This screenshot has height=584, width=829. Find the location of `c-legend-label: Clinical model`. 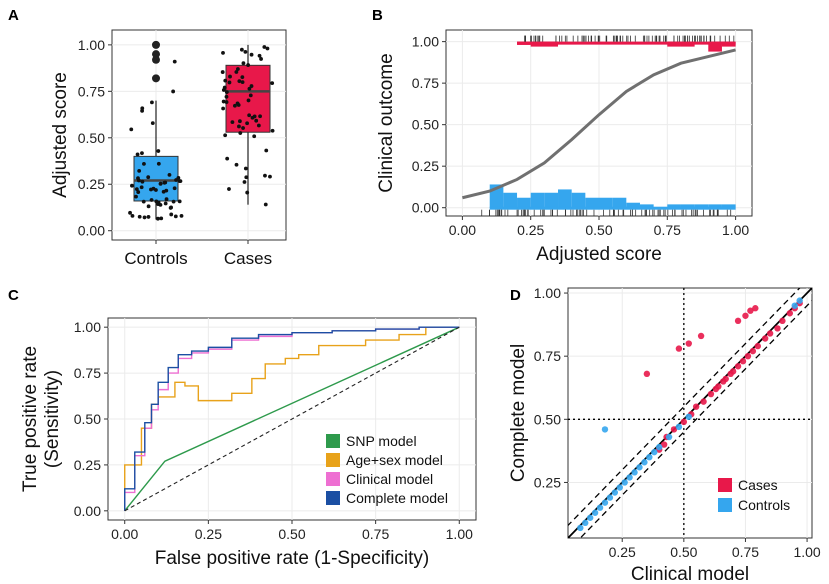

c-legend-label: Clinical model is located at coordinates (389, 479).